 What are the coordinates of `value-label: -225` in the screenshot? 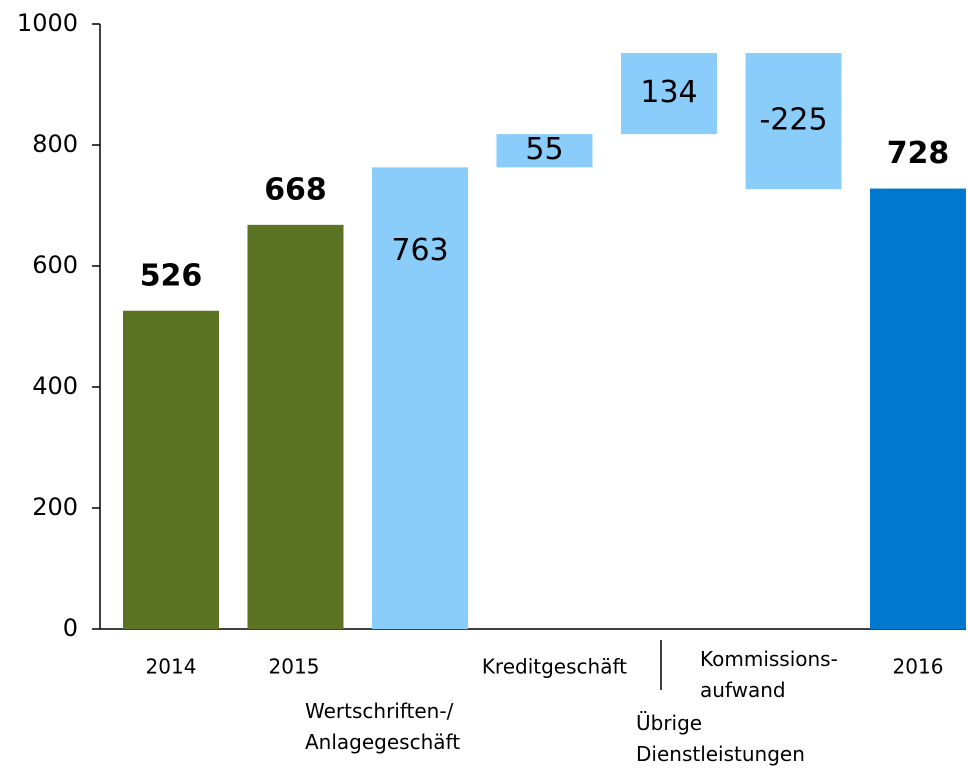 It's located at (793, 120).